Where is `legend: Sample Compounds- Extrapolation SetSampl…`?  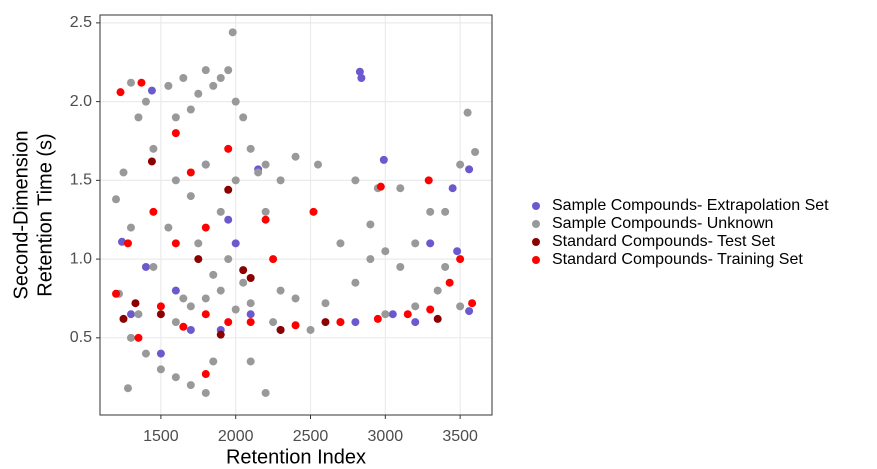
legend: Sample Compounds- Extrapolation SetSampl… is located at coordinates (680, 232).